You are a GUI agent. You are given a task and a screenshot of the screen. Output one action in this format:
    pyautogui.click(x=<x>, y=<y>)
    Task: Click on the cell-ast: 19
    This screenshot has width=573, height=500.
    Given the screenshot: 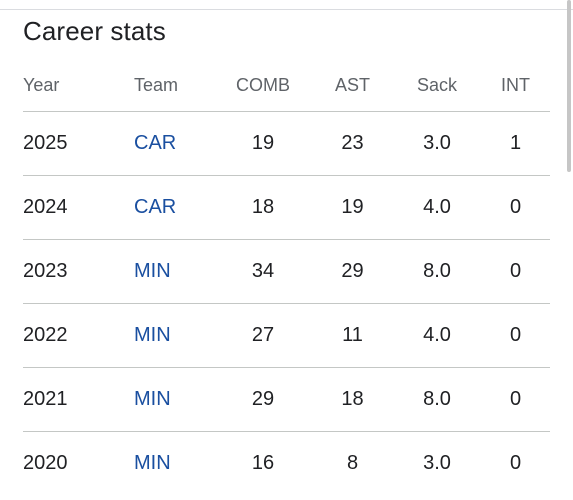 What is the action you would take?
    pyautogui.click(x=352, y=207)
    